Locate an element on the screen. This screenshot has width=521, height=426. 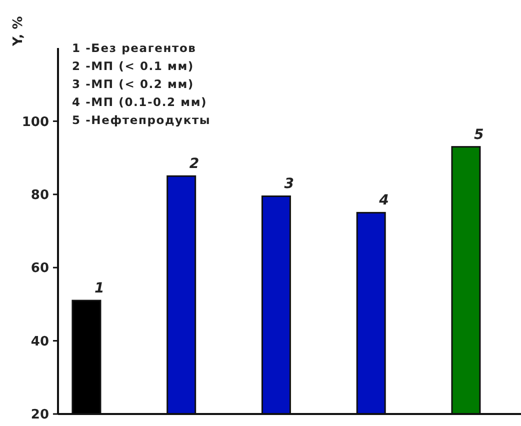
x-tick-label: 2 is located at coordinates (194, 164).